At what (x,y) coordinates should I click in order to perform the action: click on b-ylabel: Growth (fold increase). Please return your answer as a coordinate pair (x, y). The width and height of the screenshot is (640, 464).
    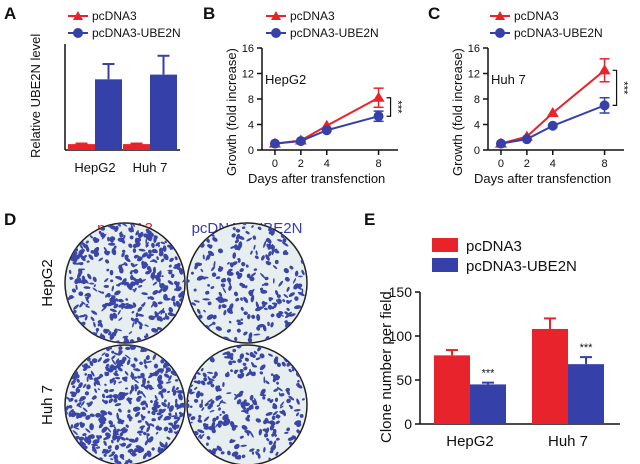
    Looking at the image, I should click on (231, 112).